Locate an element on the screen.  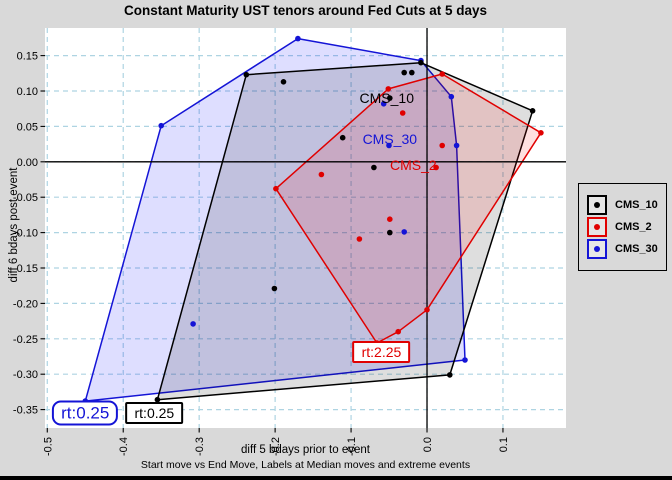
extreme-label-rt-2-25: rt:2.25 is located at coordinates (381, 351).